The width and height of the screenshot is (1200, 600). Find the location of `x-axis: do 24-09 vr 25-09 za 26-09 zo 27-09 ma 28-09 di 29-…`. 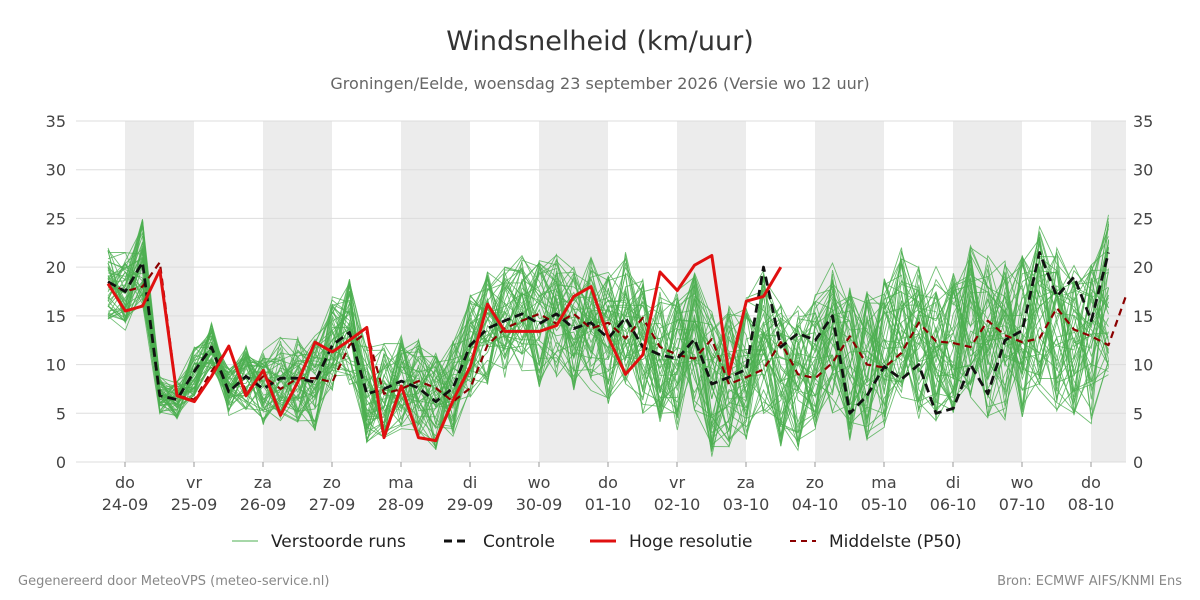

x-axis: do 24-09 vr 25-09 za 26-09 zo 27-09 ma 28-09 di 29-… is located at coordinates (608, 488).